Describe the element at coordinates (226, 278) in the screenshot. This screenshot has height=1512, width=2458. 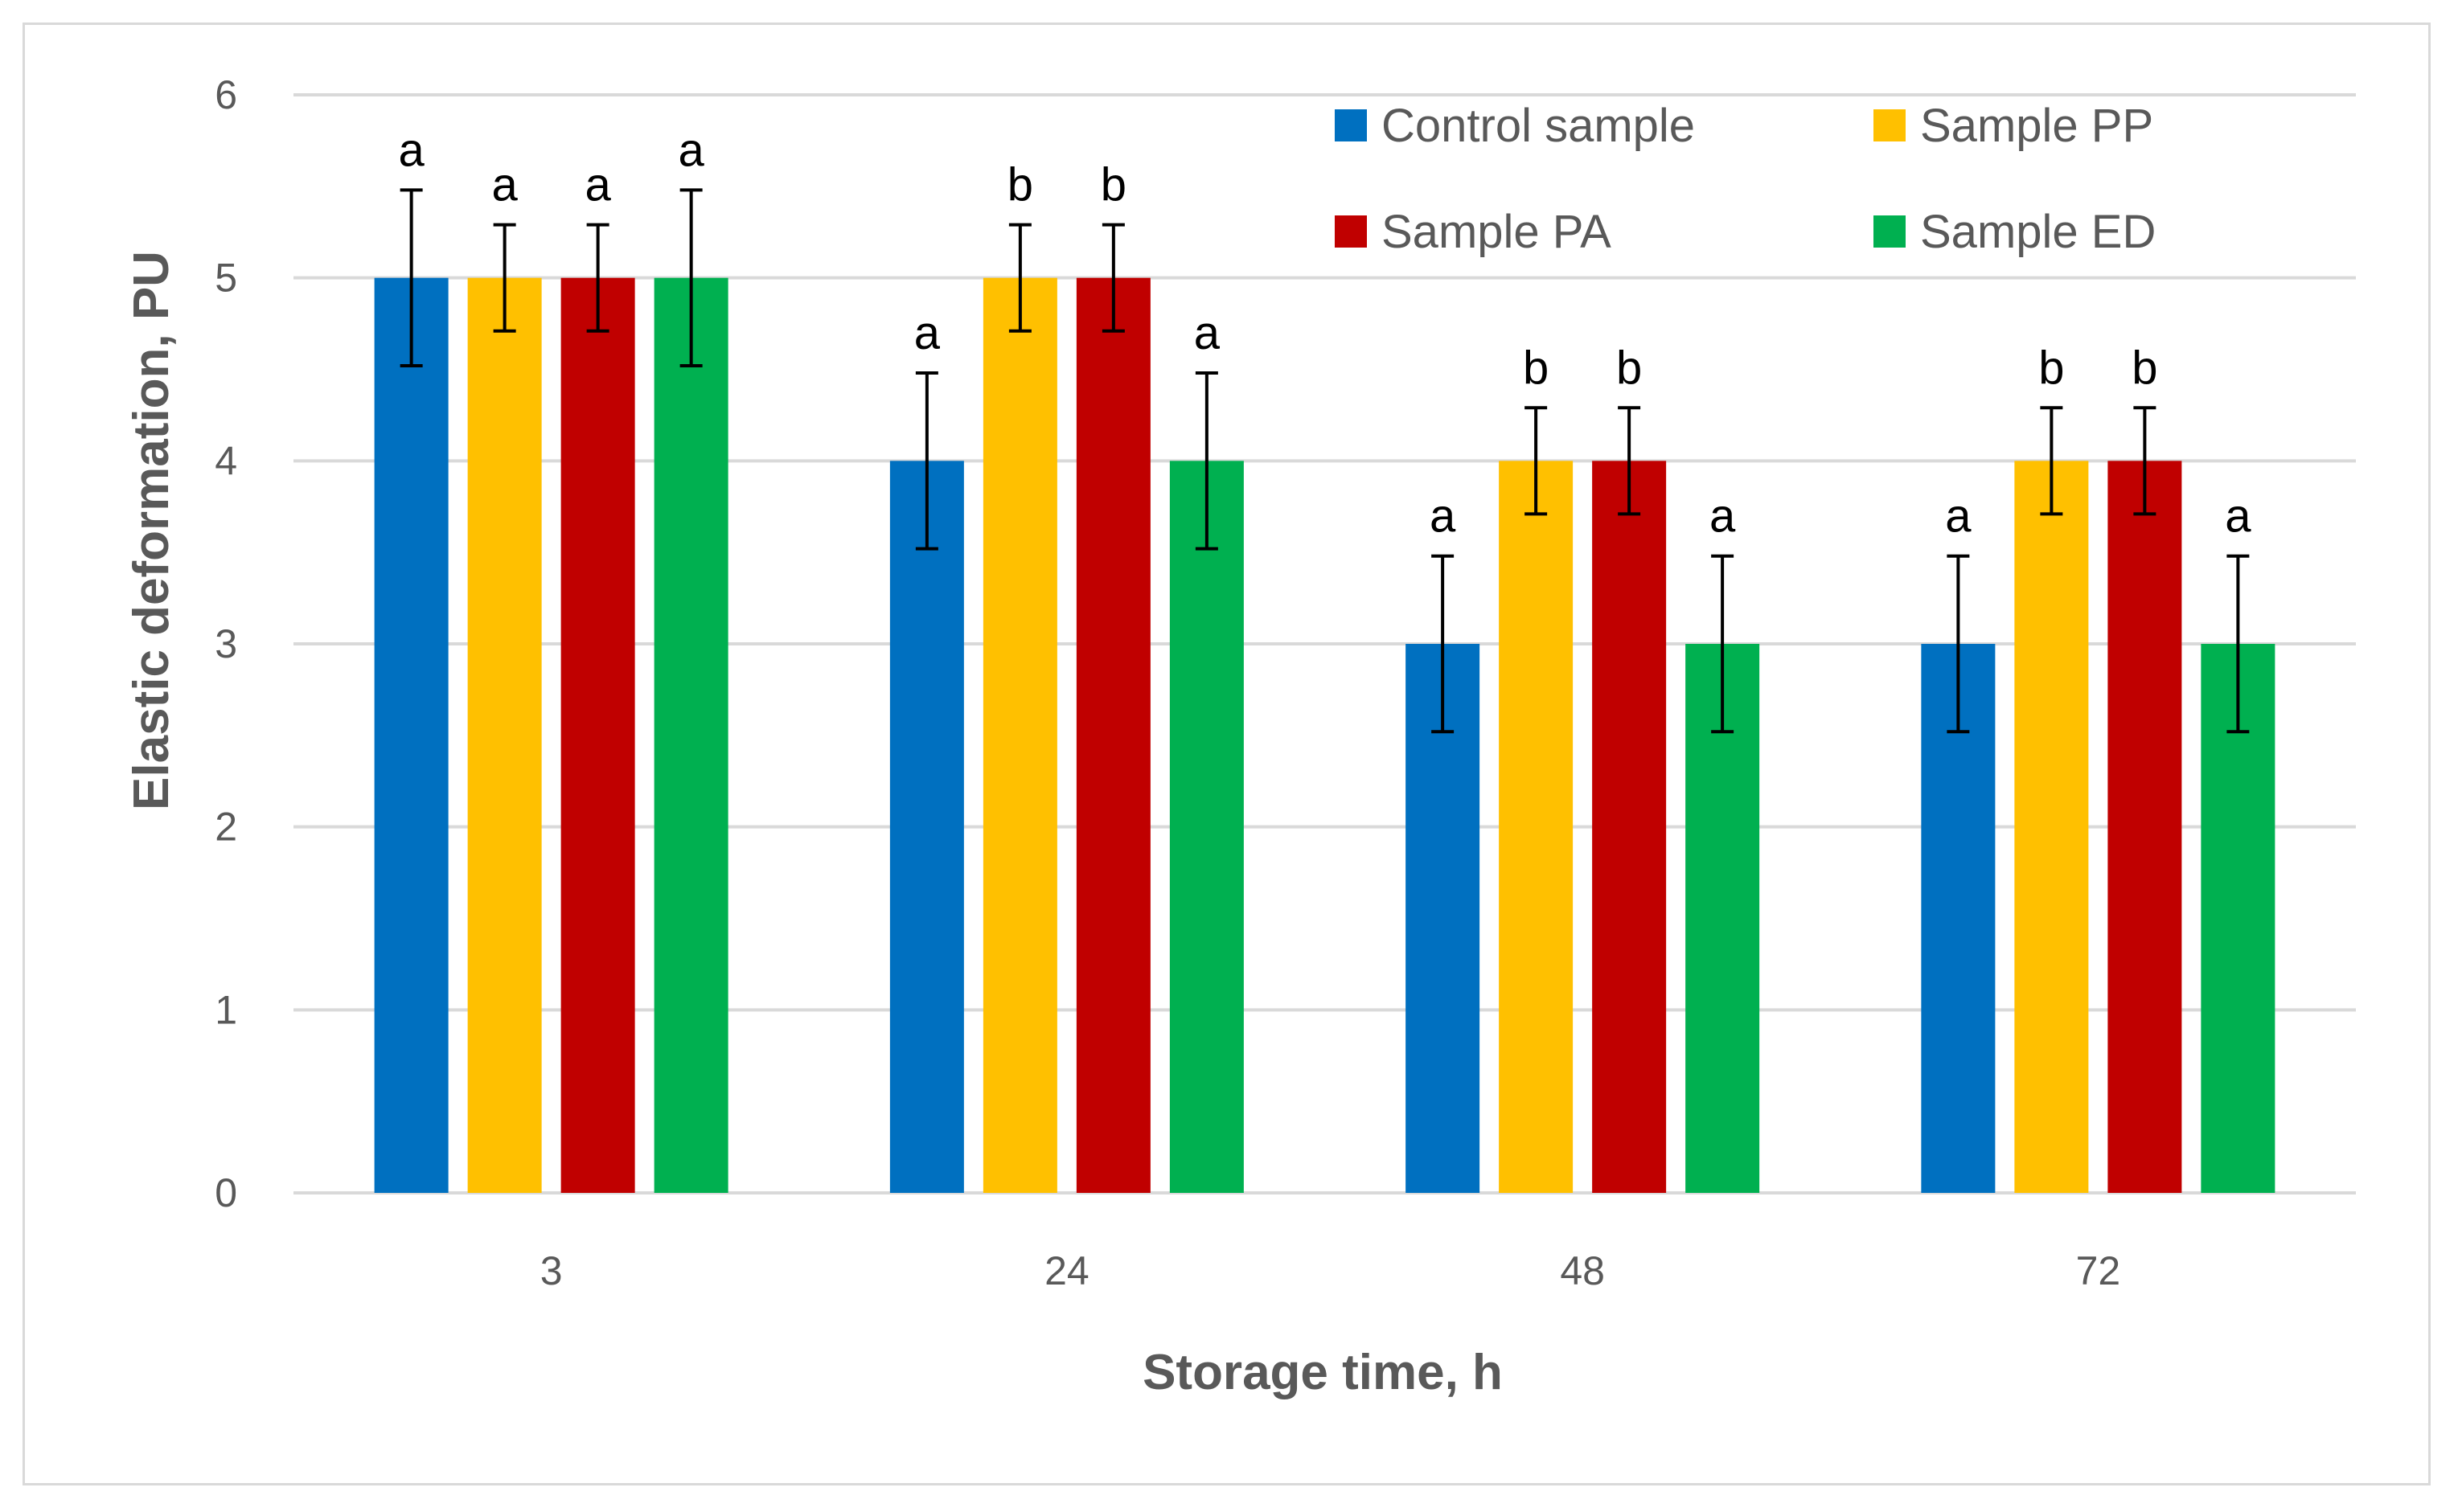
I see `y-tick-label: 5` at that location.